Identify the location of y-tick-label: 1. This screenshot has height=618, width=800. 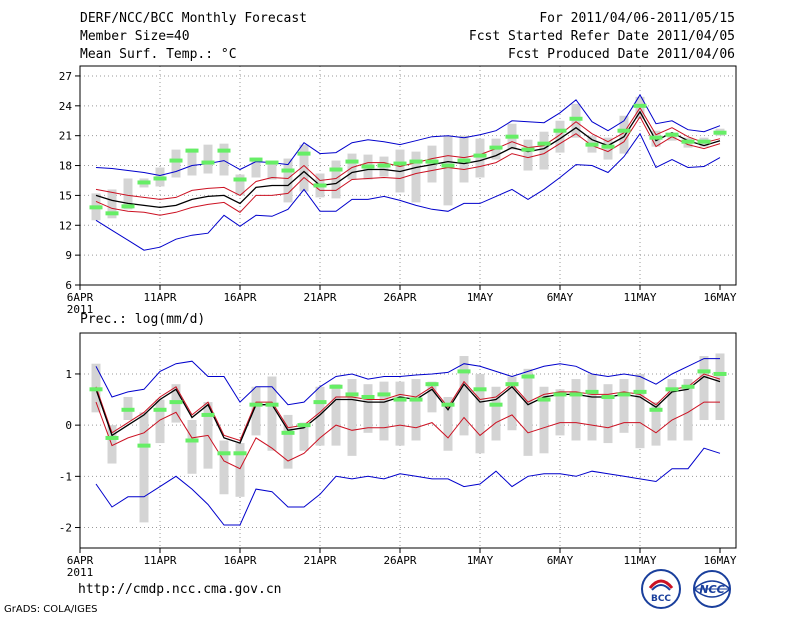
(68, 374).